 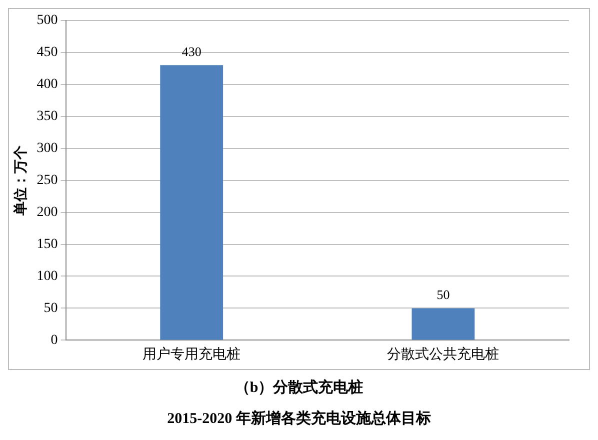 I want to click on y-tick-label: 50, so click(x=51, y=308).